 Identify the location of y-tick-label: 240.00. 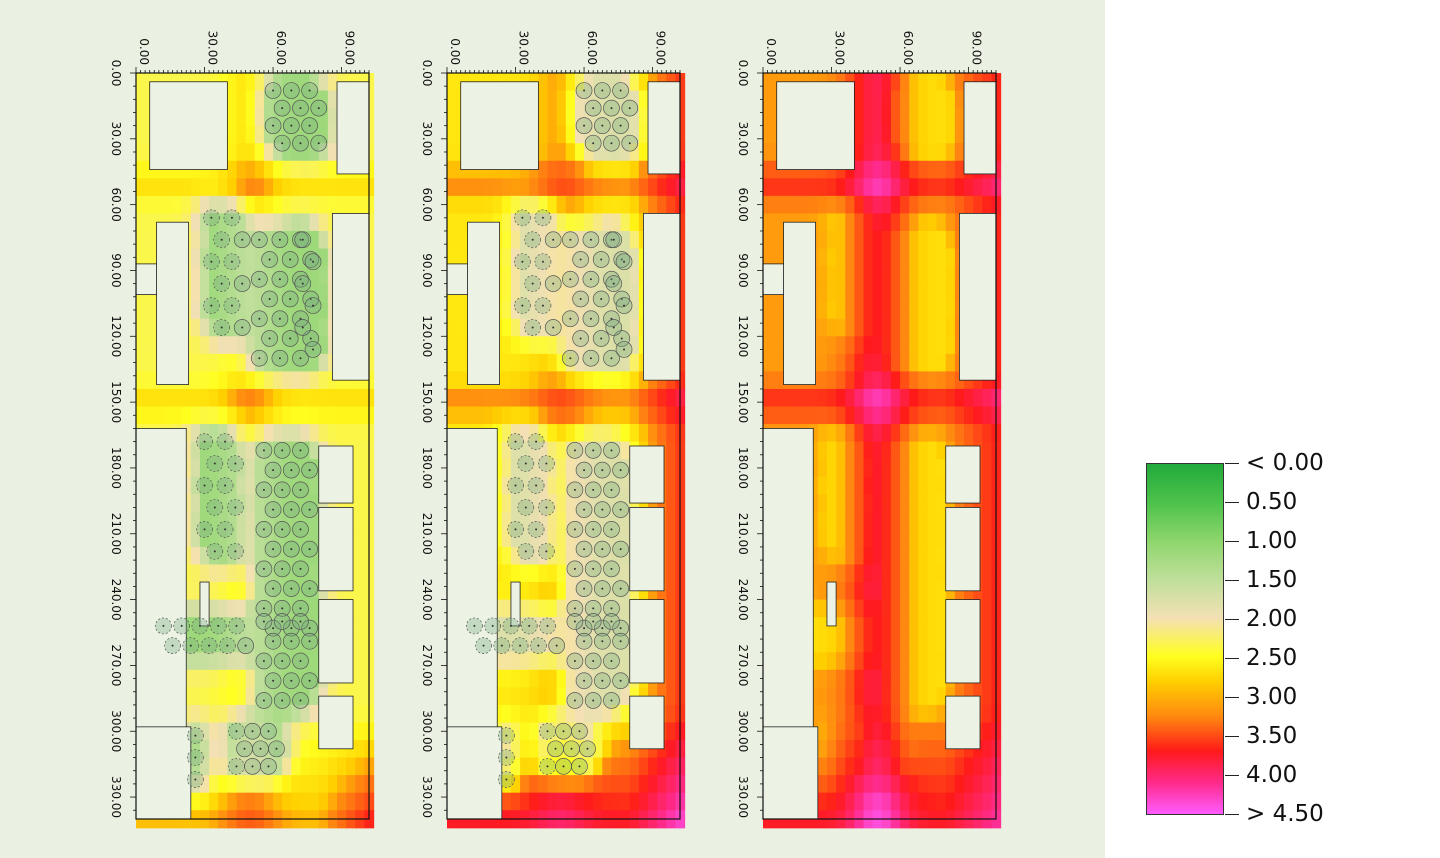
(116, 600).